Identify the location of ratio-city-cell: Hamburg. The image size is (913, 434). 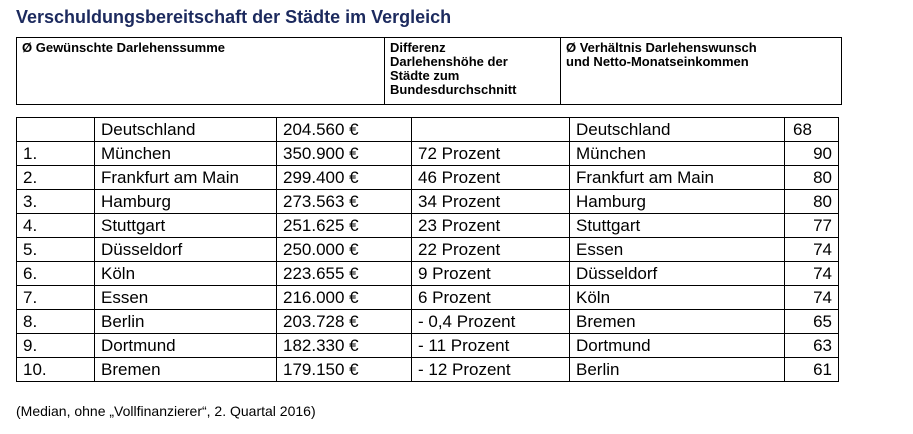
(677, 201).